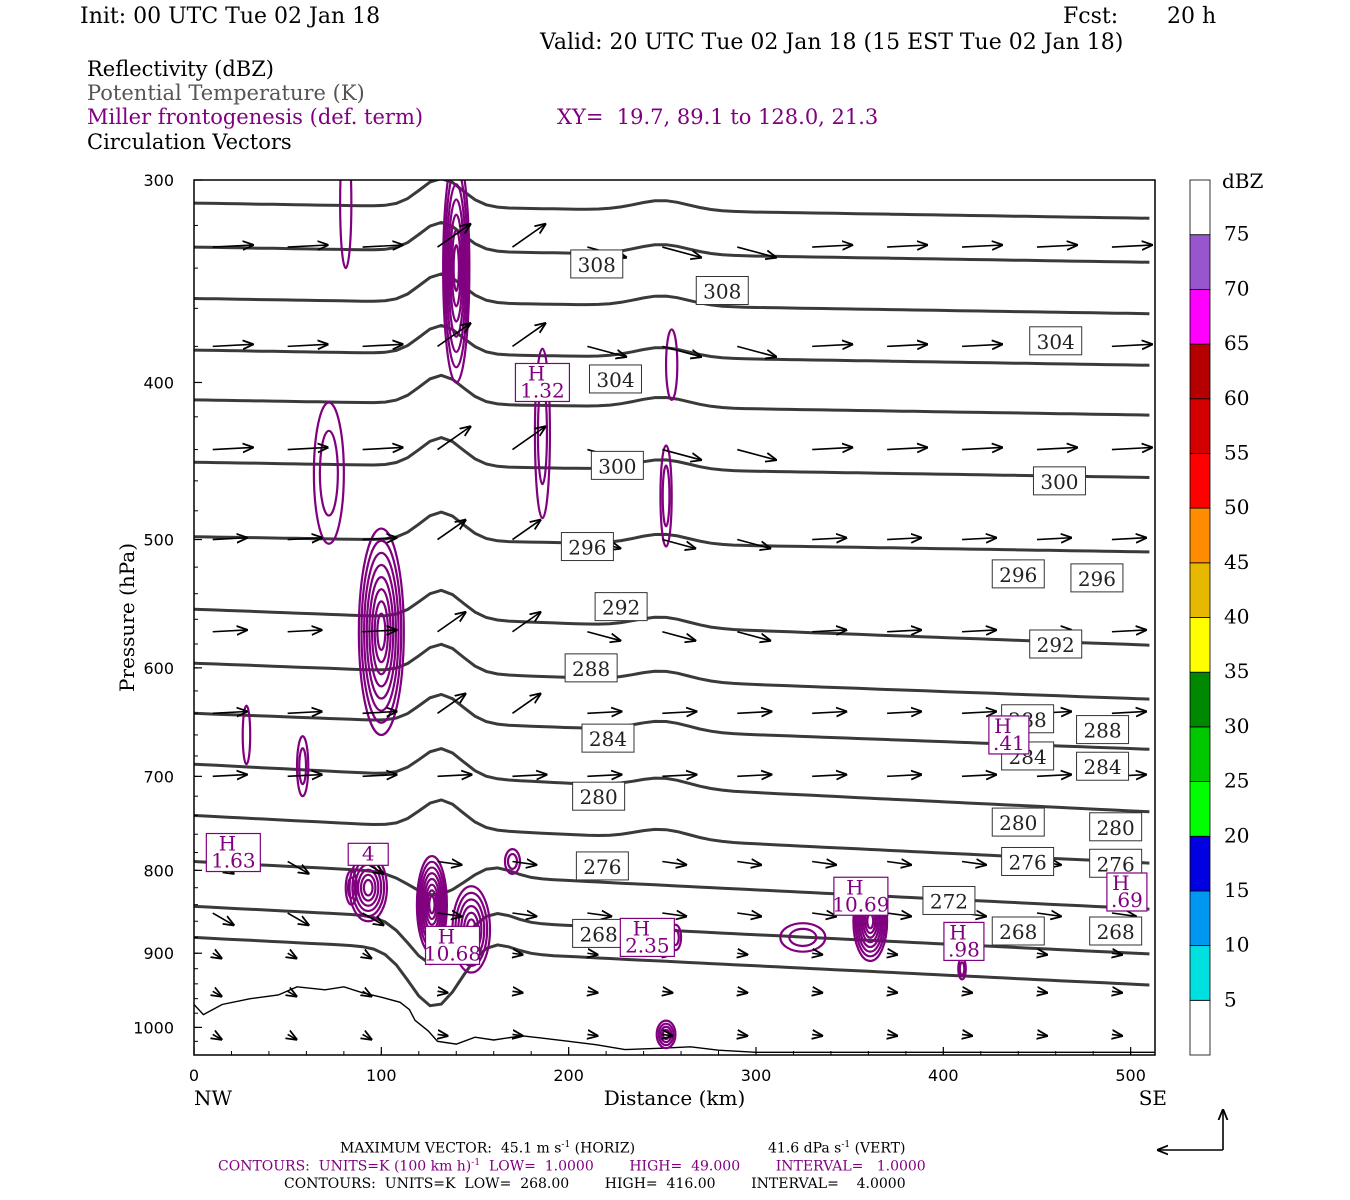  Describe the element at coordinates (964, 949) in the screenshot. I see `fronto-max-value: .98` at that location.